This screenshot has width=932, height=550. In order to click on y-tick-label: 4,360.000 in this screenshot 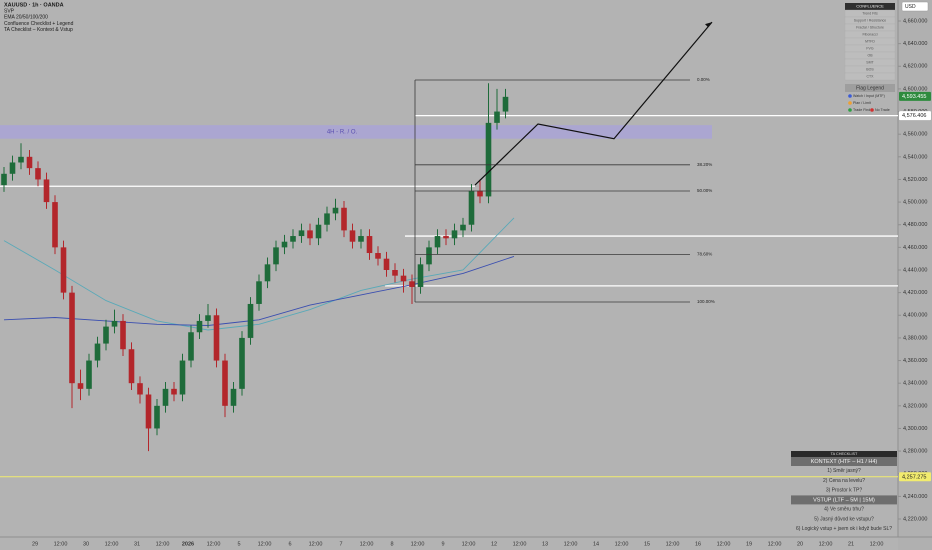, I will do `click(915, 361)`.